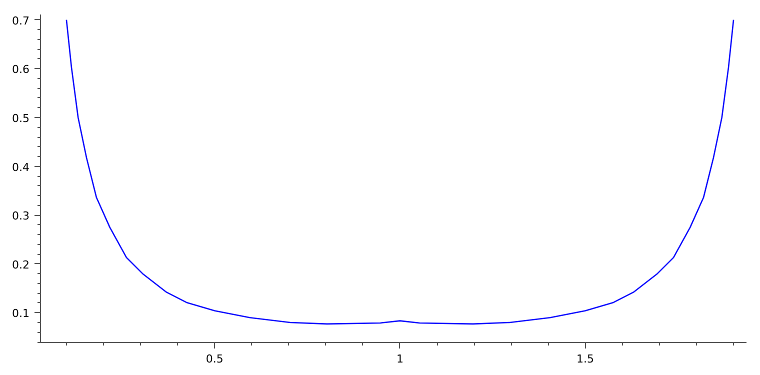  Describe the element at coordinates (215, 359) in the screenshot. I see `x-tick-label: 0.5` at that location.